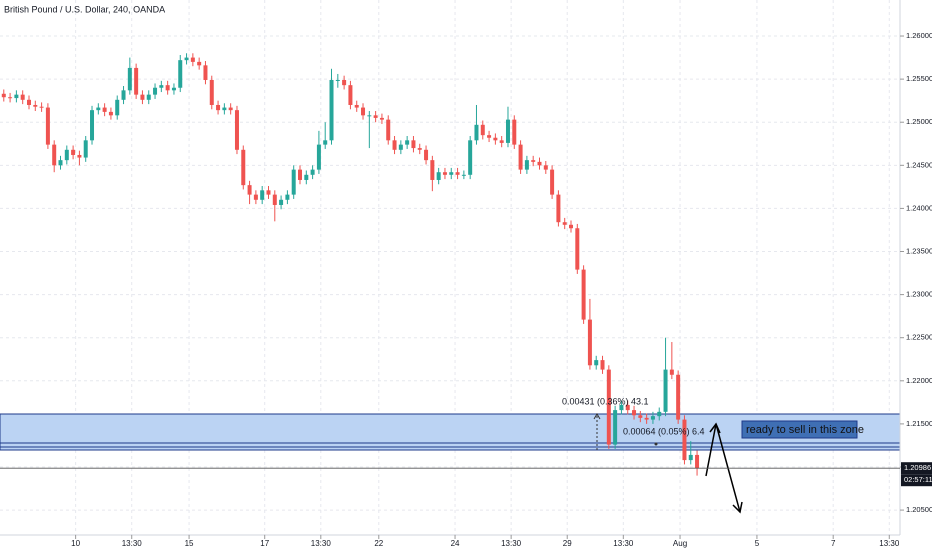 The height and width of the screenshot is (550, 932). What do you see at coordinates (680, 543) in the screenshot?
I see `x-tick-label: Aug` at bounding box center [680, 543].